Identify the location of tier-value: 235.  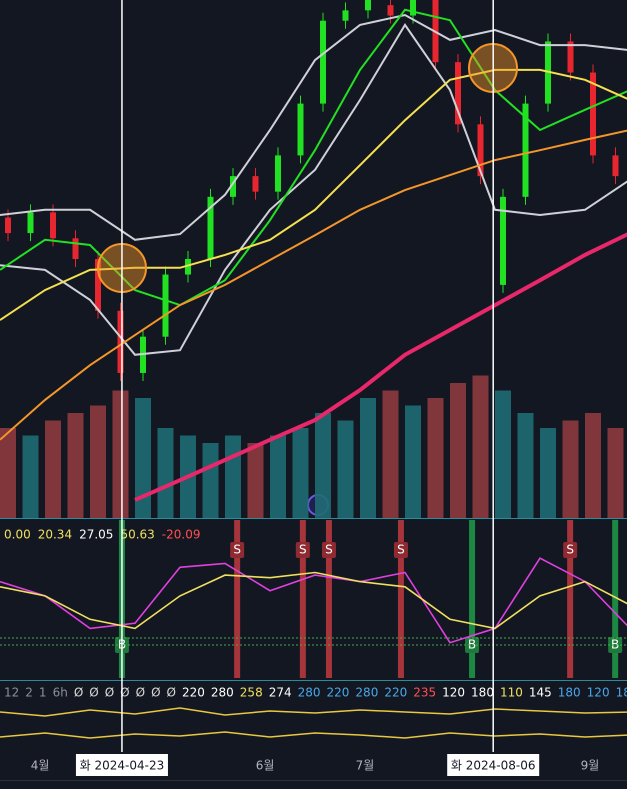
(424, 693).